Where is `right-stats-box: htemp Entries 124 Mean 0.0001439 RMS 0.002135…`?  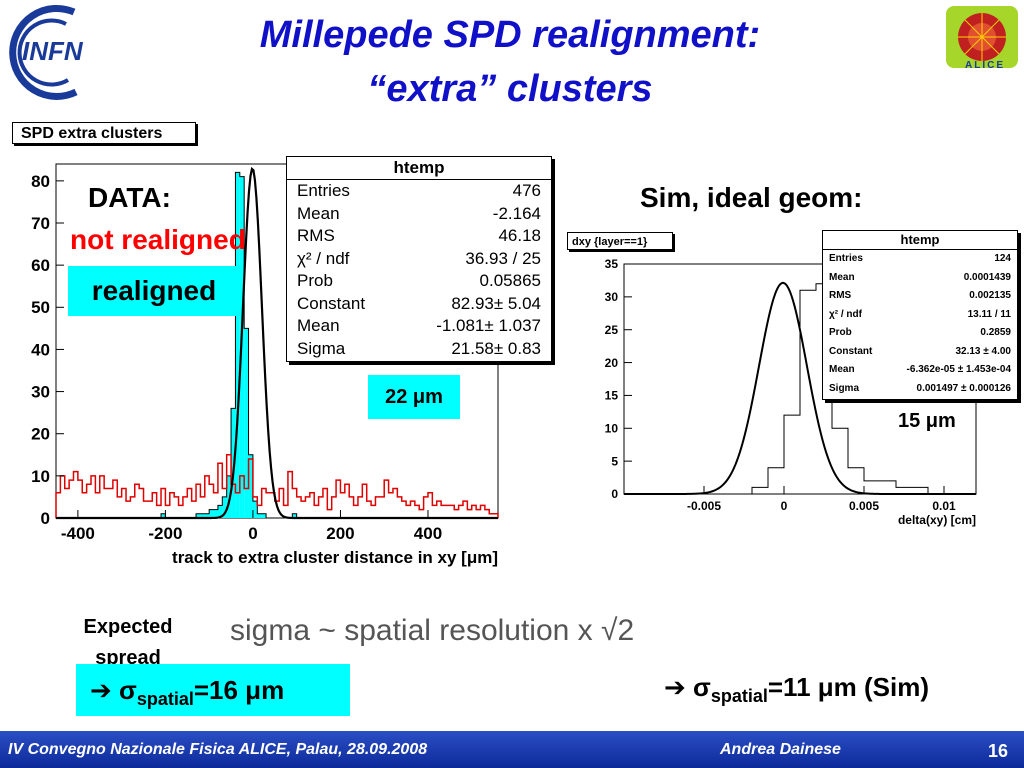
right-stats-box: htemp Entries 124 Mean 0.0001439 RMS 0.002135… is located at coordinates (920, 315).